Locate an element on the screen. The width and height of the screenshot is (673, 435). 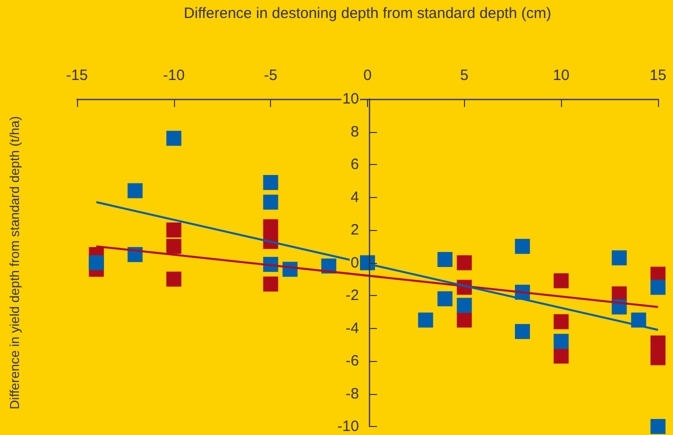
x-tick-label: 15 is located at coordinates (658, 75).